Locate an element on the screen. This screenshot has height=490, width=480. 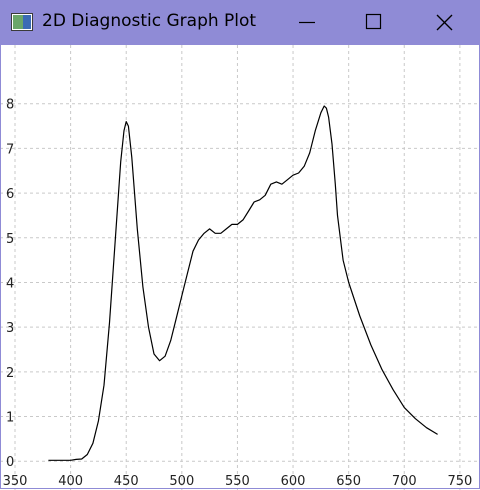
title-bar: 2D Diagnostic Graph Plot is located at coordinates (240, 22).